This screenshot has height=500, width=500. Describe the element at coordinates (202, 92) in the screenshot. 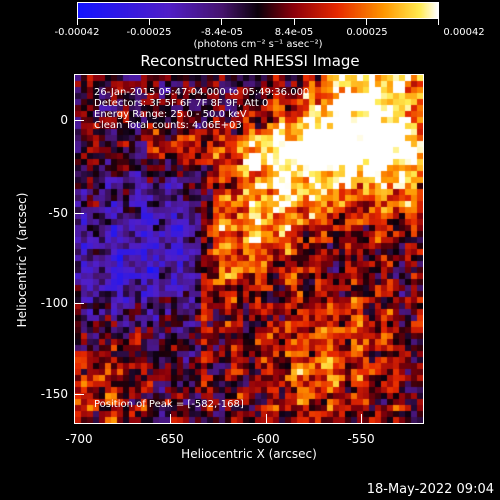

I see `time-range-label: 26-Jan-2015 05:47:04.000 to 05:49:36.000` at that location.